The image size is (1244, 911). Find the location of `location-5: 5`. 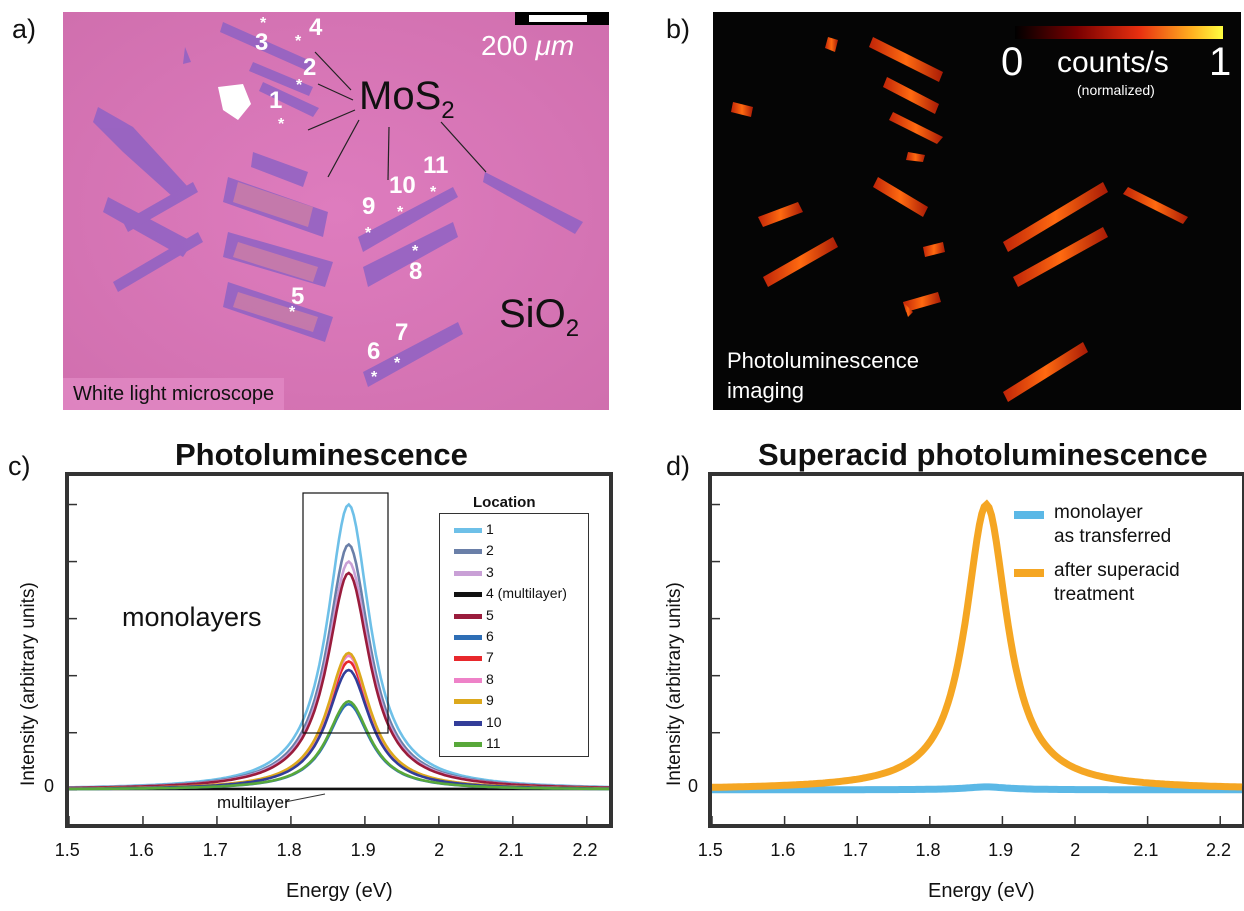

location-5: 5 is located at coordinates (298, 296).